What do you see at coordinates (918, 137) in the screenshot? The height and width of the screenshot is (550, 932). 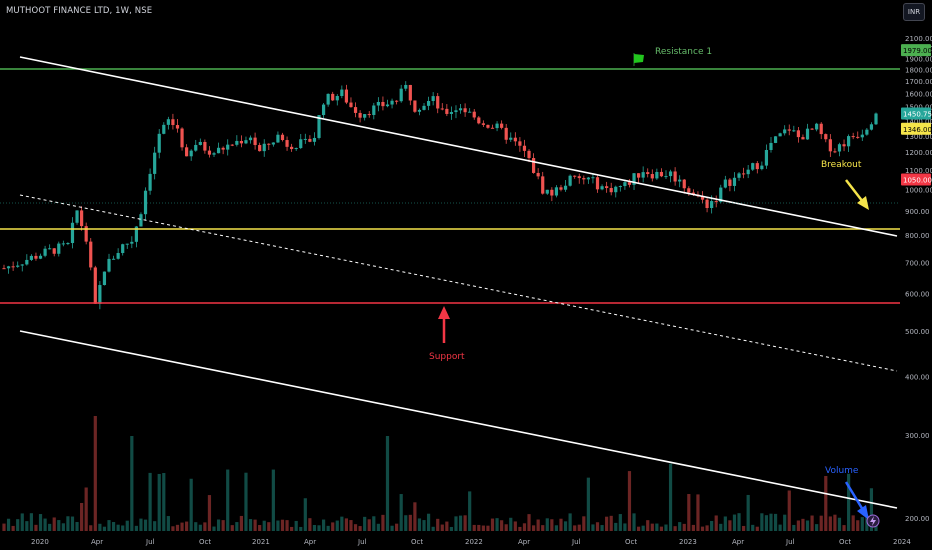 I see `y-tick-label: 1300.00` at bounding box center [918, 137].